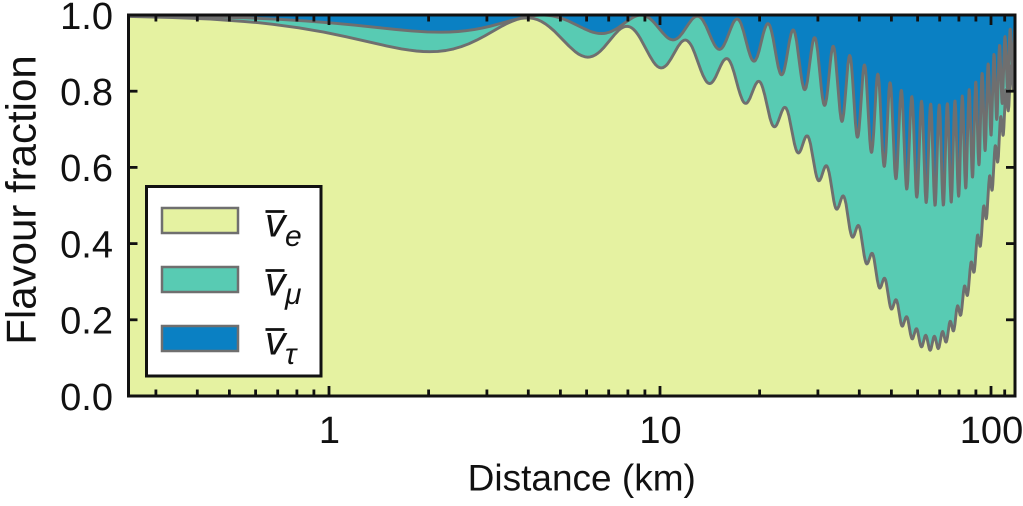 The image size is (1023, 506). I want to click on svg-text: e, so click(293, 236).